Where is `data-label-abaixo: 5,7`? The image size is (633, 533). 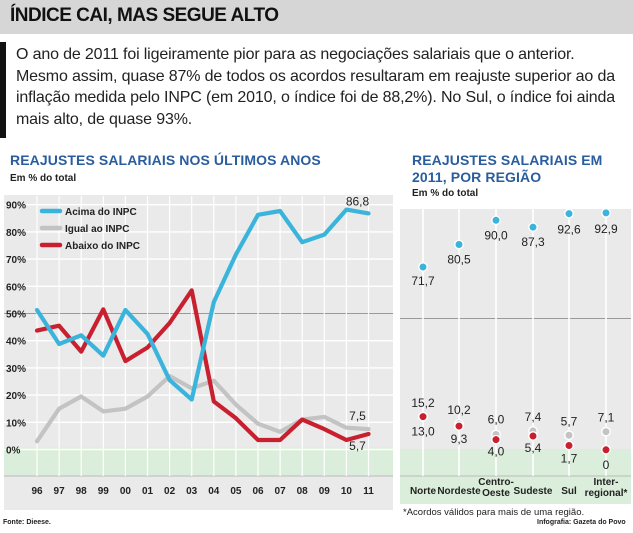 data-label-abaixo: 5,7 is located at coordinates (357, 446).